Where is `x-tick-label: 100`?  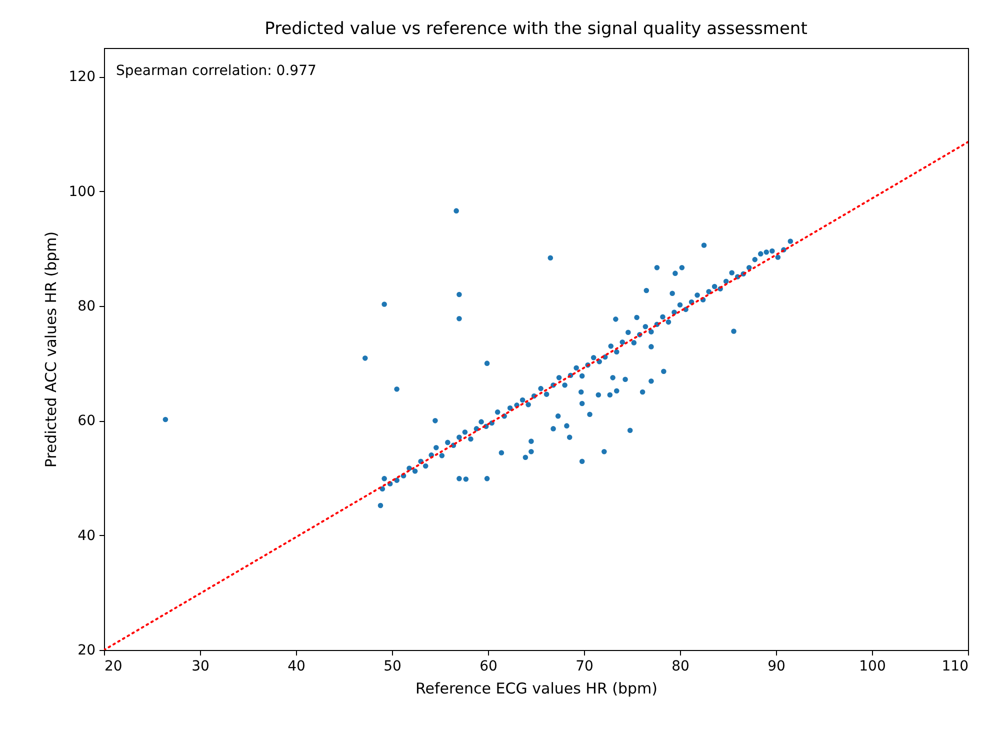
x-tick-label: 100 is located at coordinates (872, 666).